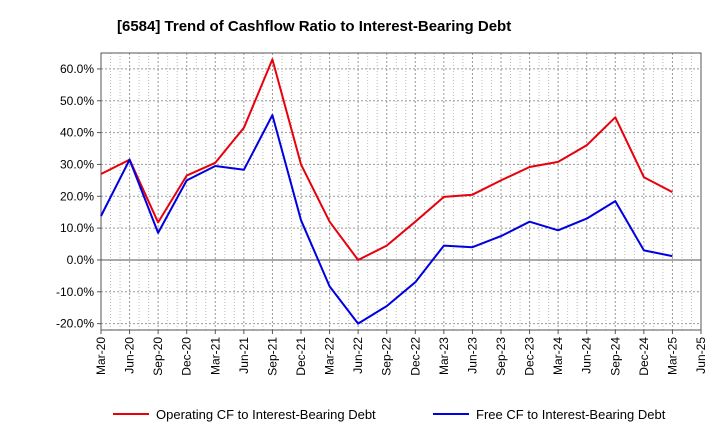 The width and height of the screenshot is (720, 440). What do you see at coordinates (558, 356) in the screenshot?
I see `x-tick-label: Mar-24` at bounding box center [558, 356].